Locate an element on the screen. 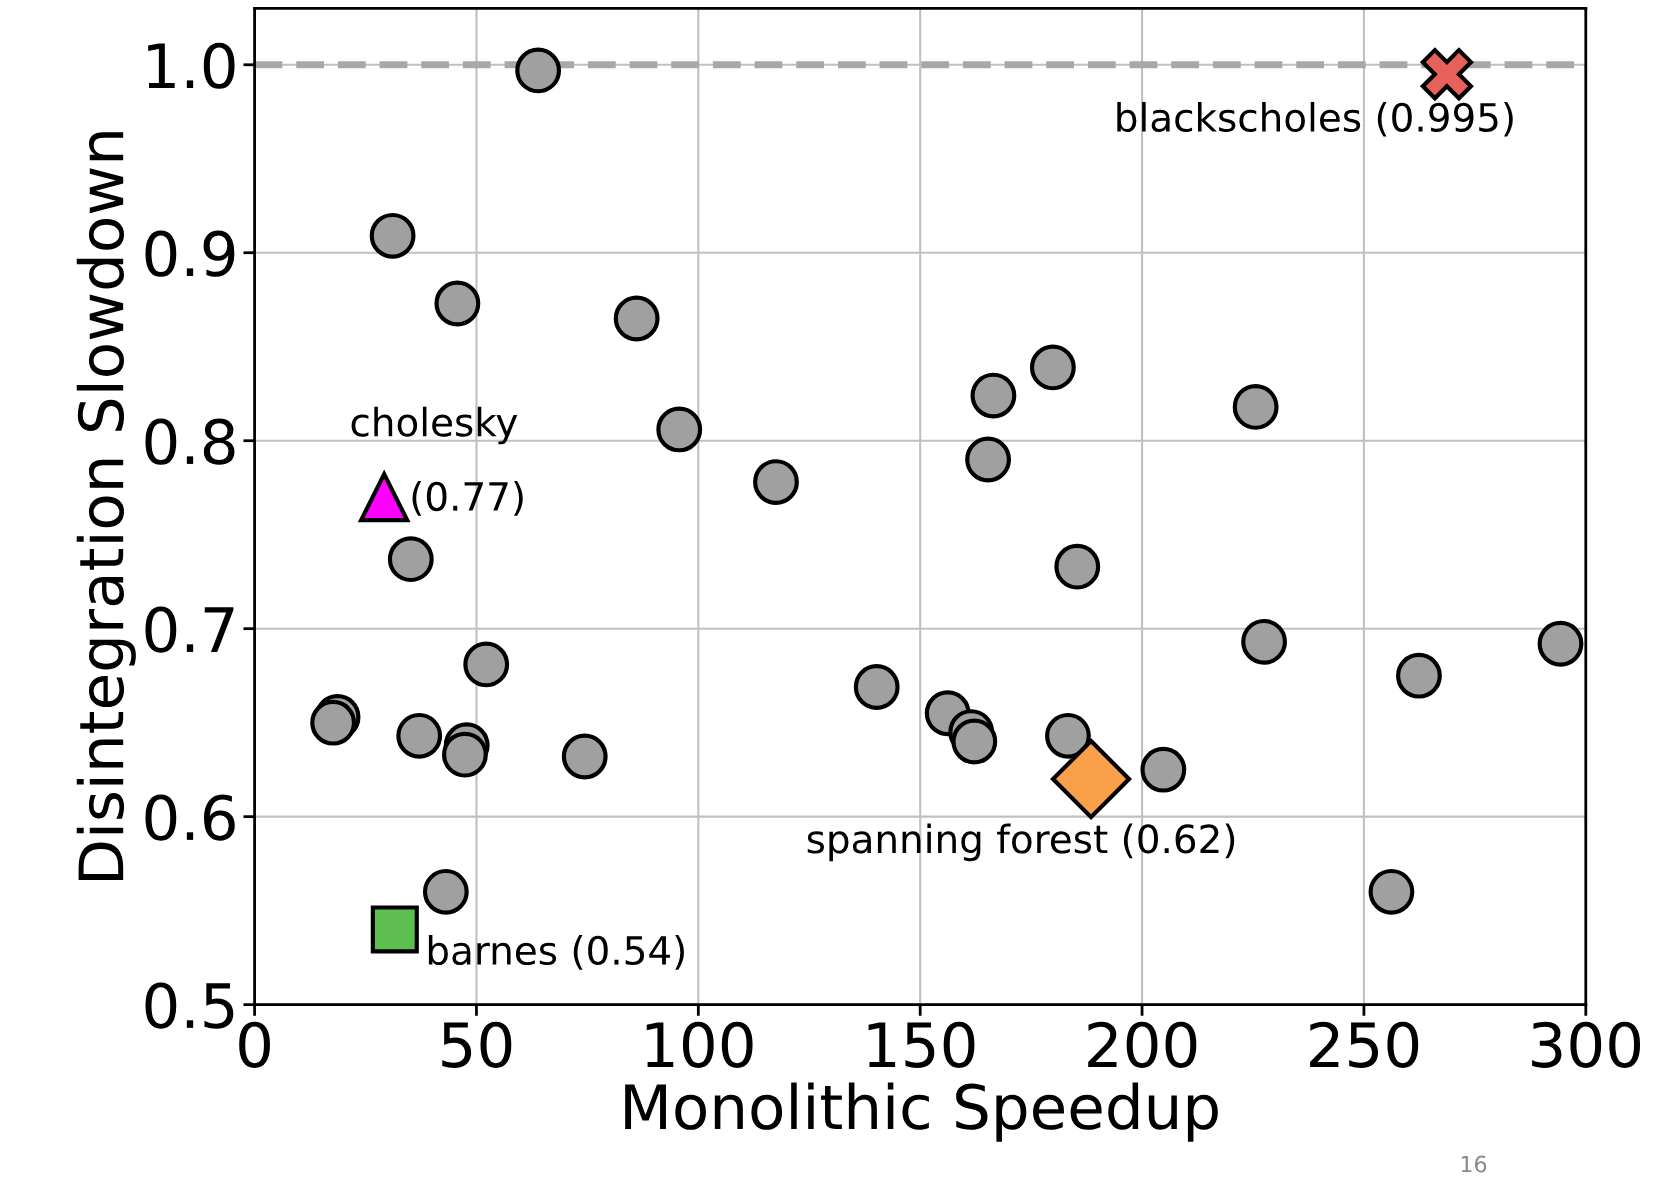 The height and width of the screenshot is (1196, 1664). x-tick-label: 250 is located at coordinates (1364, 1044).